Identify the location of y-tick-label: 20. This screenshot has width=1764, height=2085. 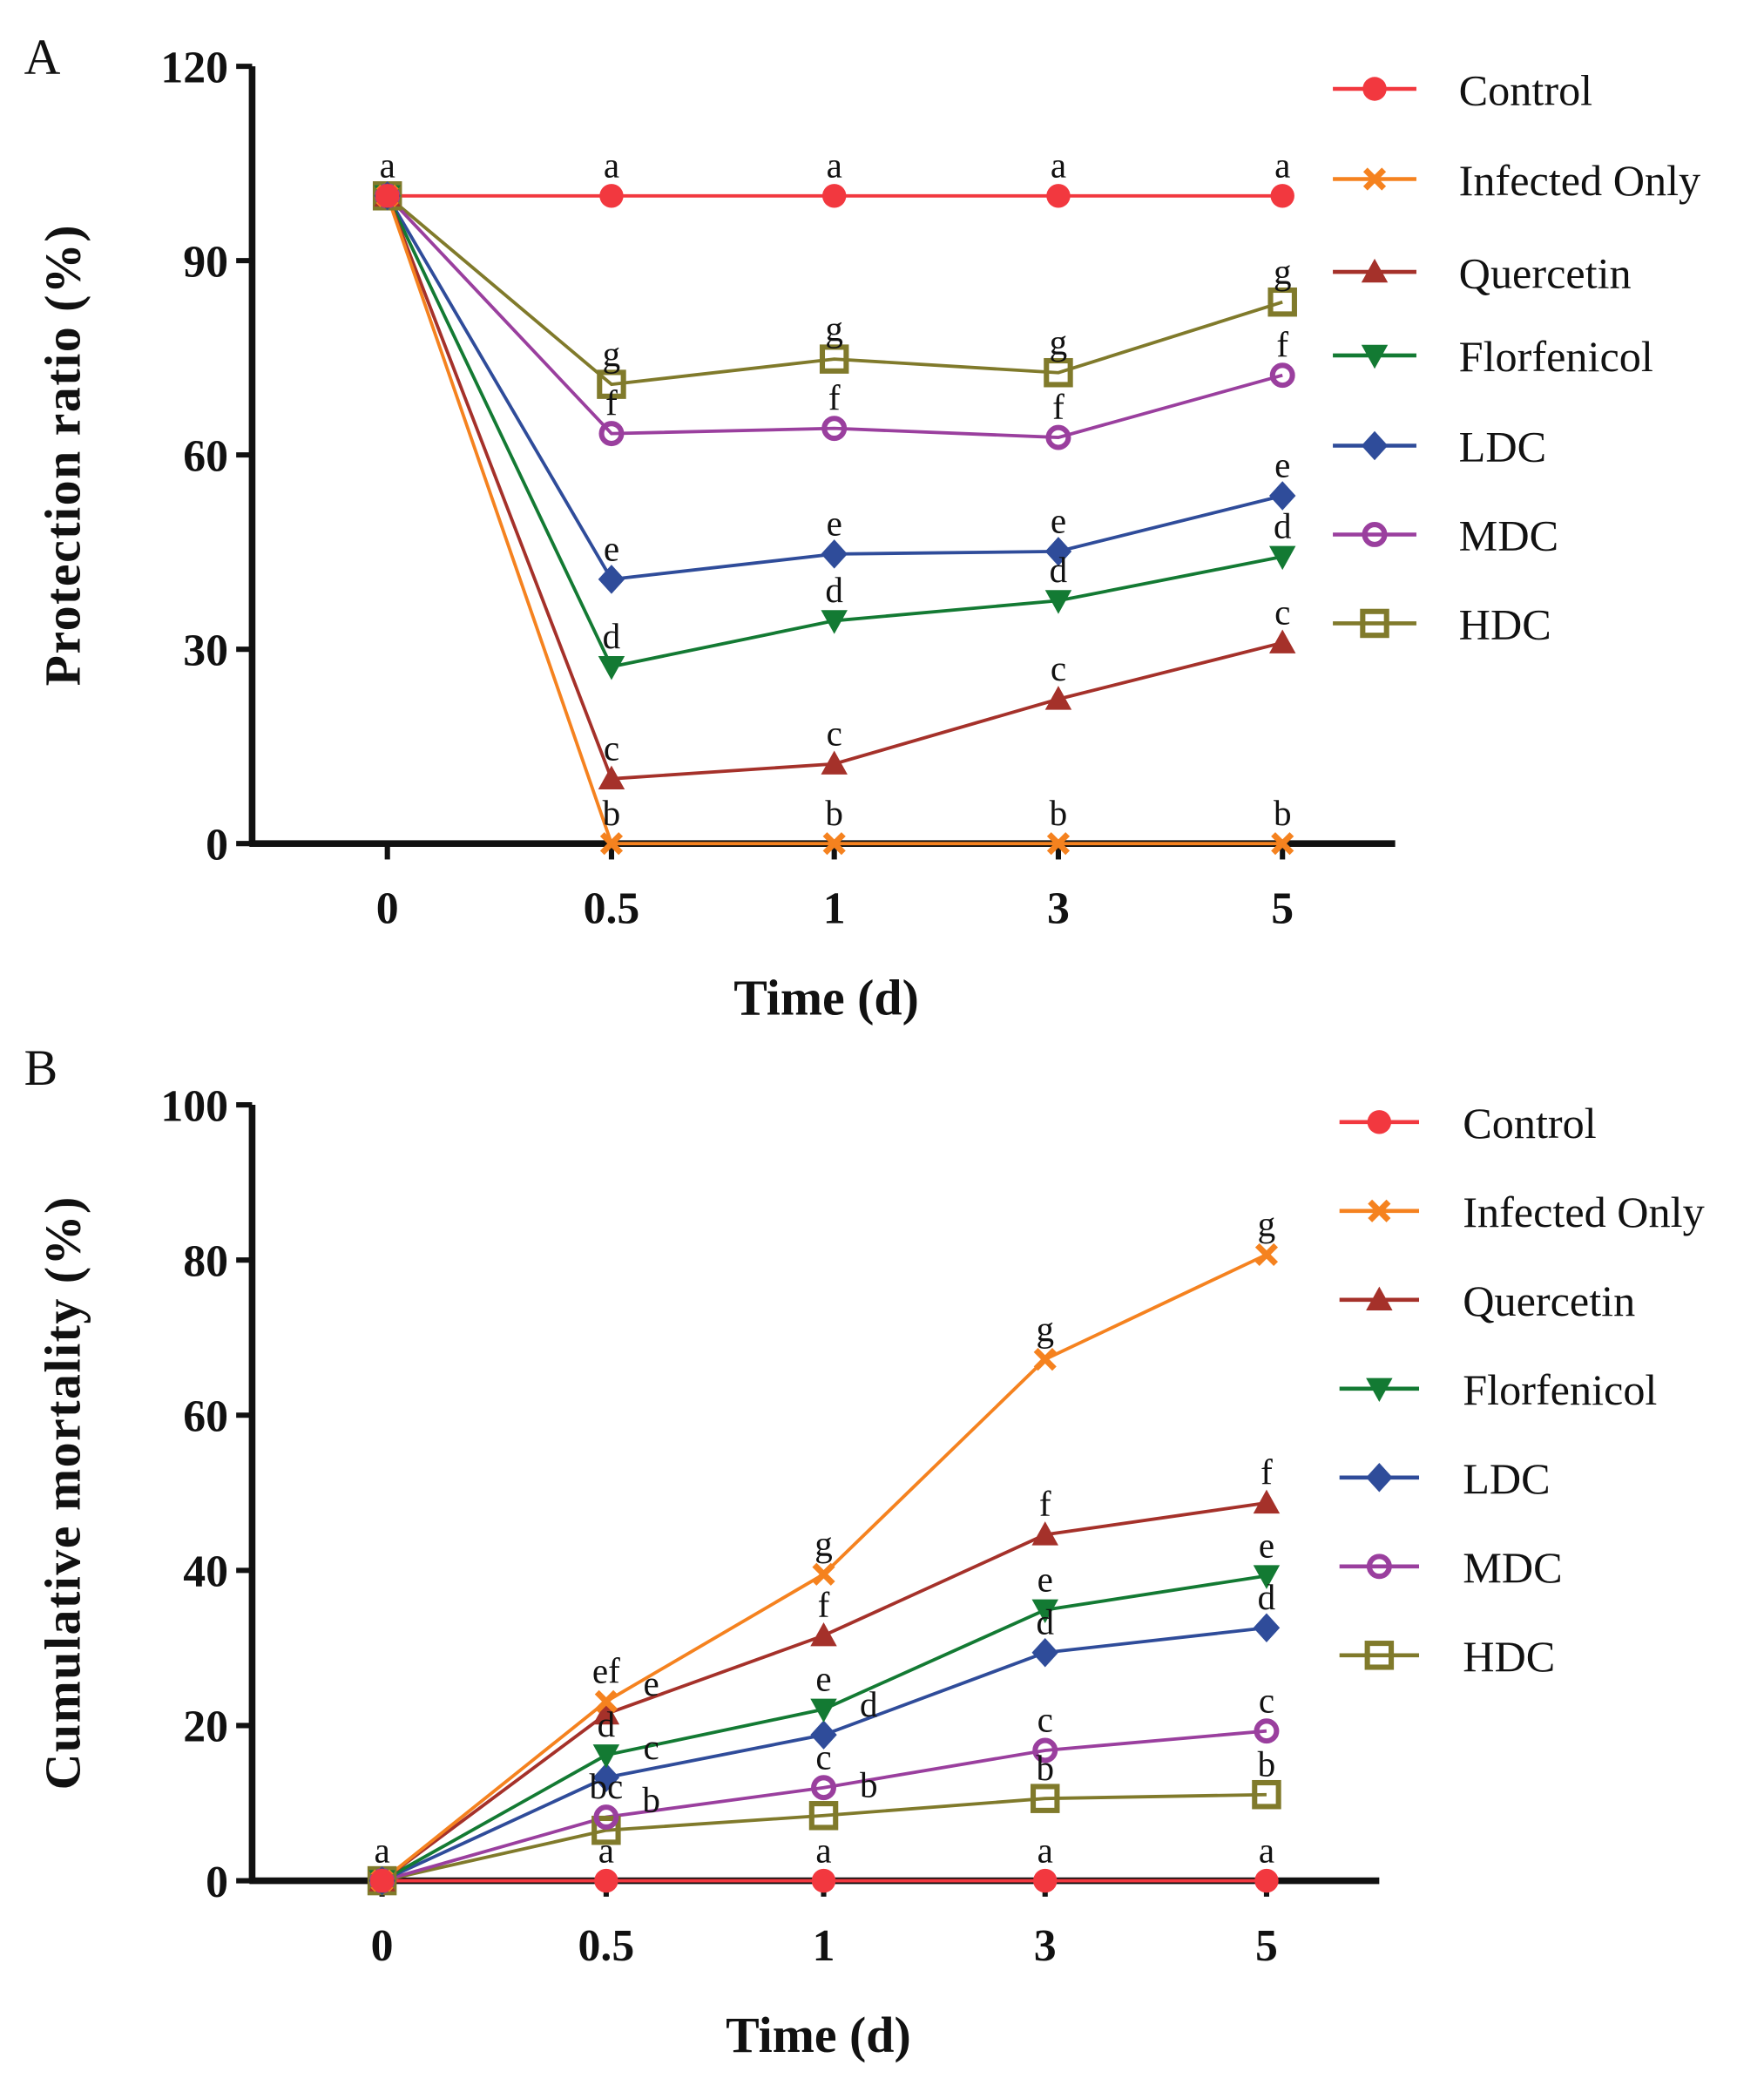
(205, 1727).